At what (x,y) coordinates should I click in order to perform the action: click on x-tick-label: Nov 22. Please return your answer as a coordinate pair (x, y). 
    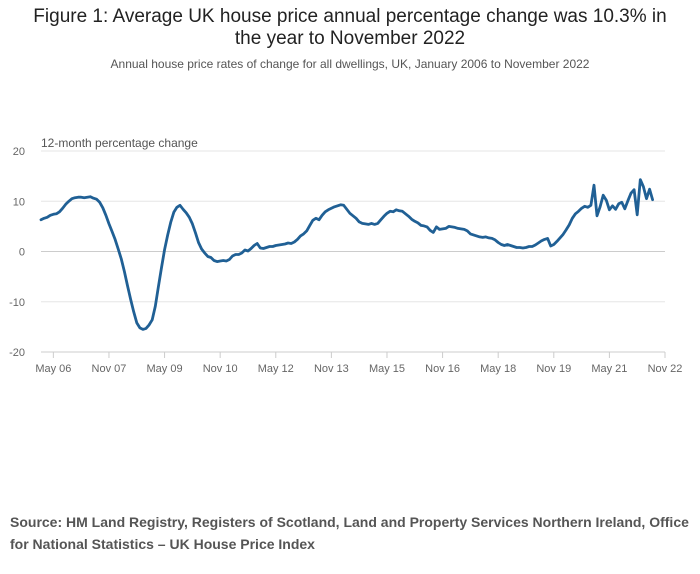
    Looking at the image, I should click on (665, 369).